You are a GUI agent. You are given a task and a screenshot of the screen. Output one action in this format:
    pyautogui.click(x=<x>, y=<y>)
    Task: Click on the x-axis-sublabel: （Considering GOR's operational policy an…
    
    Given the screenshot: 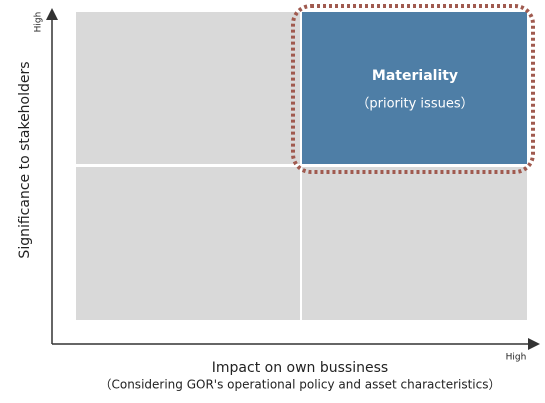 What is the action you would take?
    pyautogui.click(x=299, y=385)
    